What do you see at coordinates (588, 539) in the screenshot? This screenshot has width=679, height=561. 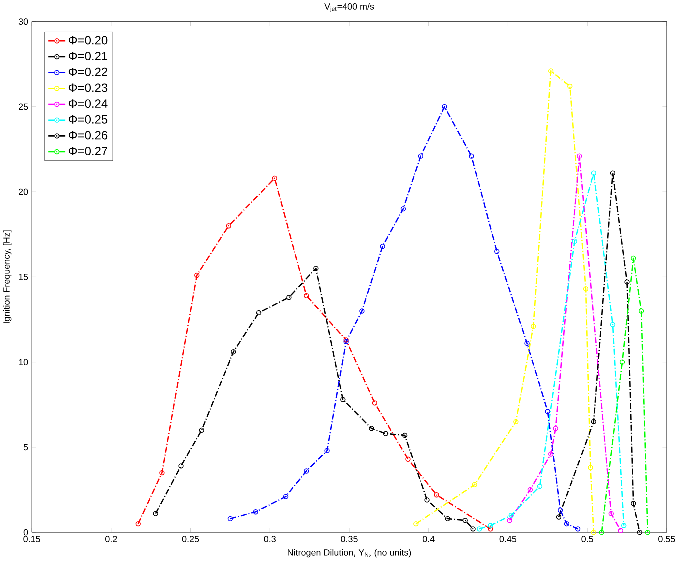 I see `x-tick-label: 0.5` at bounding box center [588, 539].